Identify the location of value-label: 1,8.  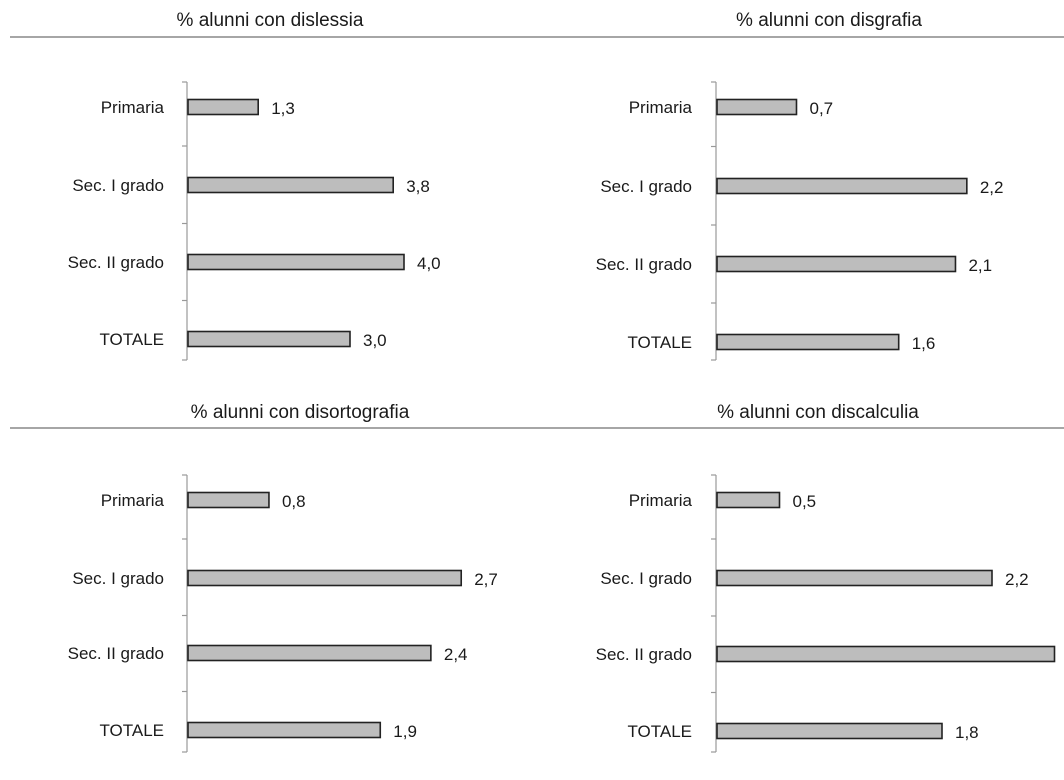
(967, 732).